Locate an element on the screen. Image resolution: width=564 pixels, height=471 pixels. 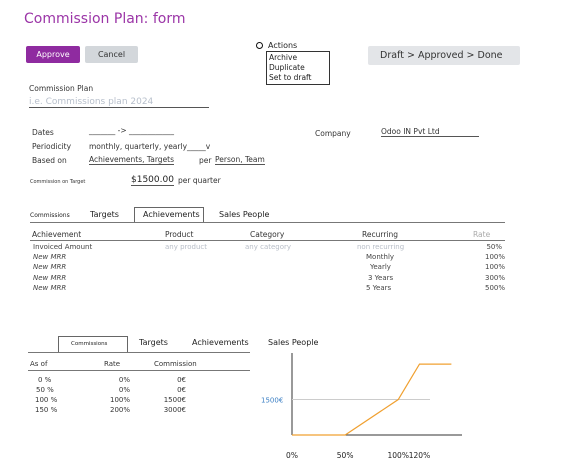
action-set-to-draft: Set to draft is located at coordinates (290, 77).